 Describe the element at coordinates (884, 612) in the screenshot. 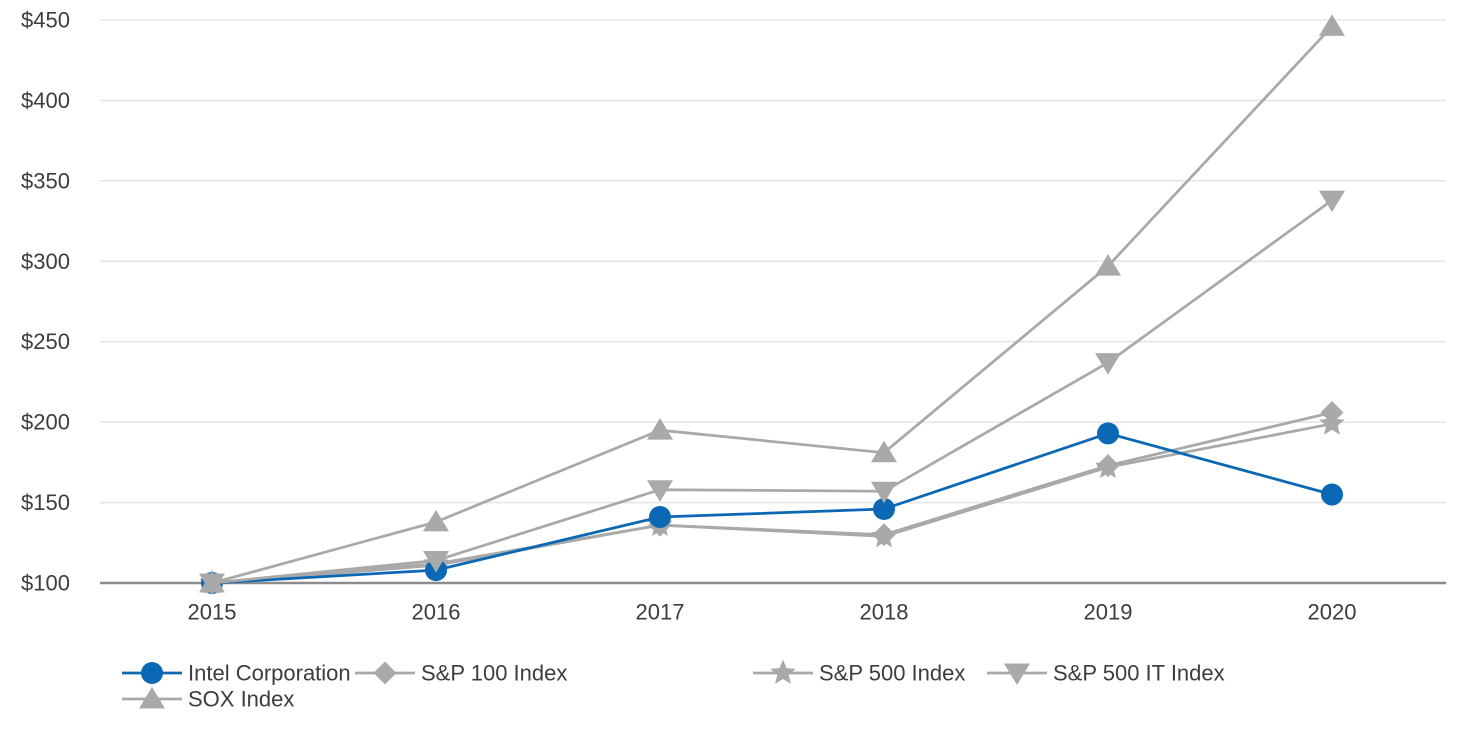

I see `x-tick-label: 2018` at that location.